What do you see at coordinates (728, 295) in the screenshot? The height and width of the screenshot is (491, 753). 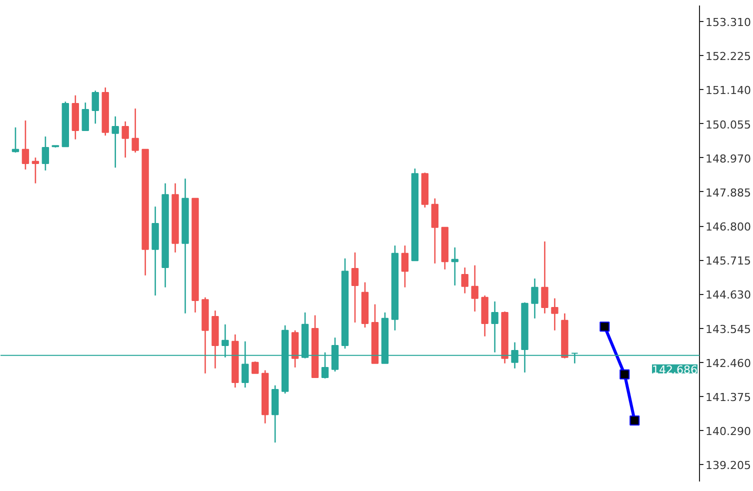 I see `y-tick-label: 144.630` at bounding box center [728, 295].